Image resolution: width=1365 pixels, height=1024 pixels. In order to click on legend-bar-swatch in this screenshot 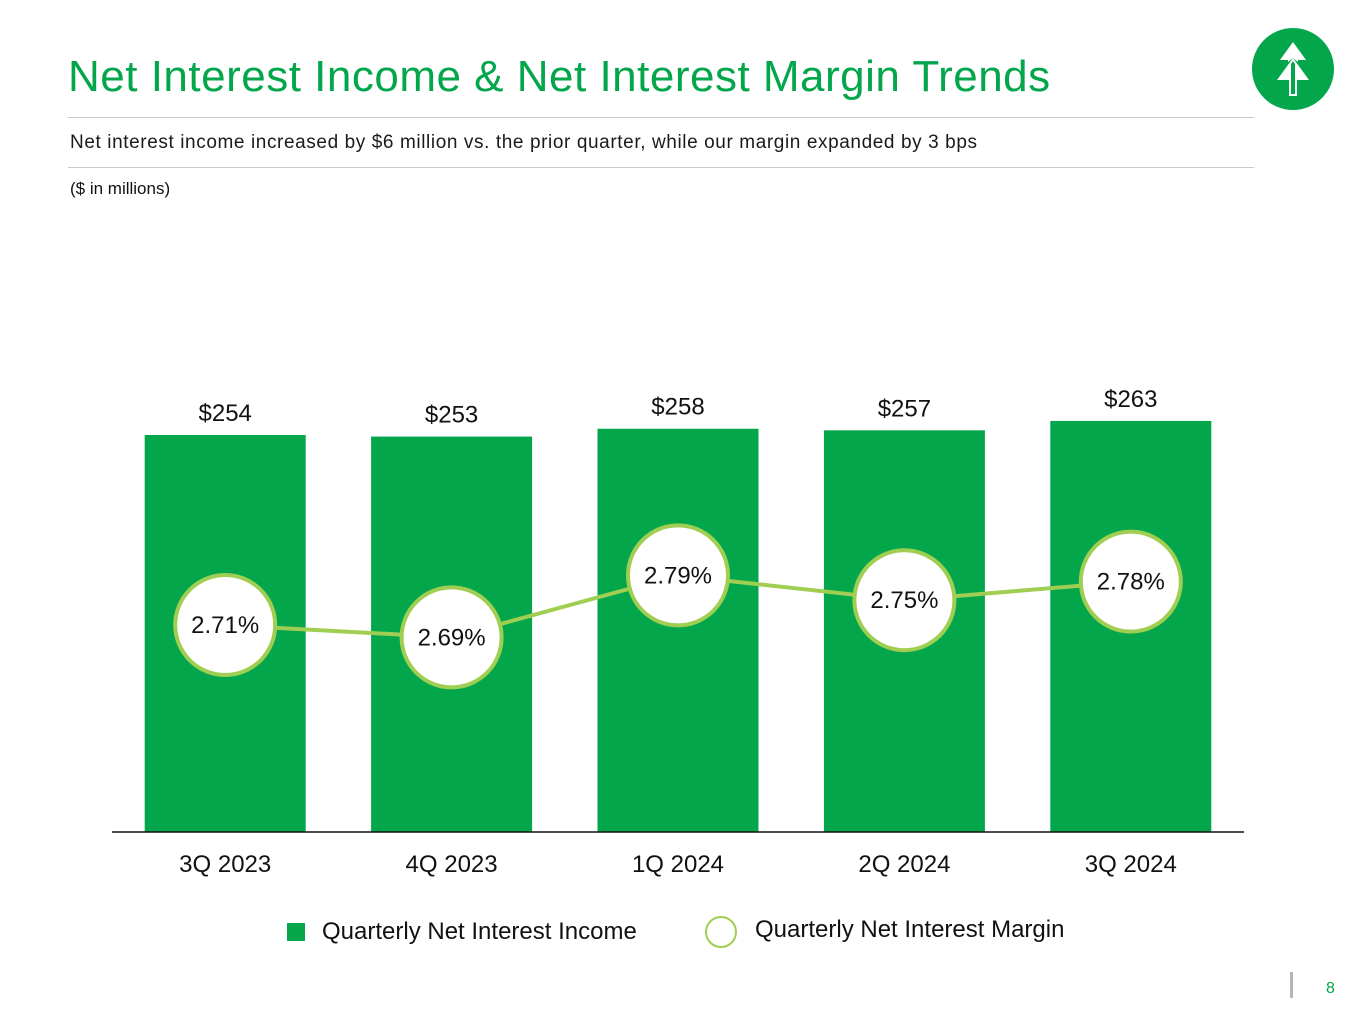, I will do `click(296, 932)`.